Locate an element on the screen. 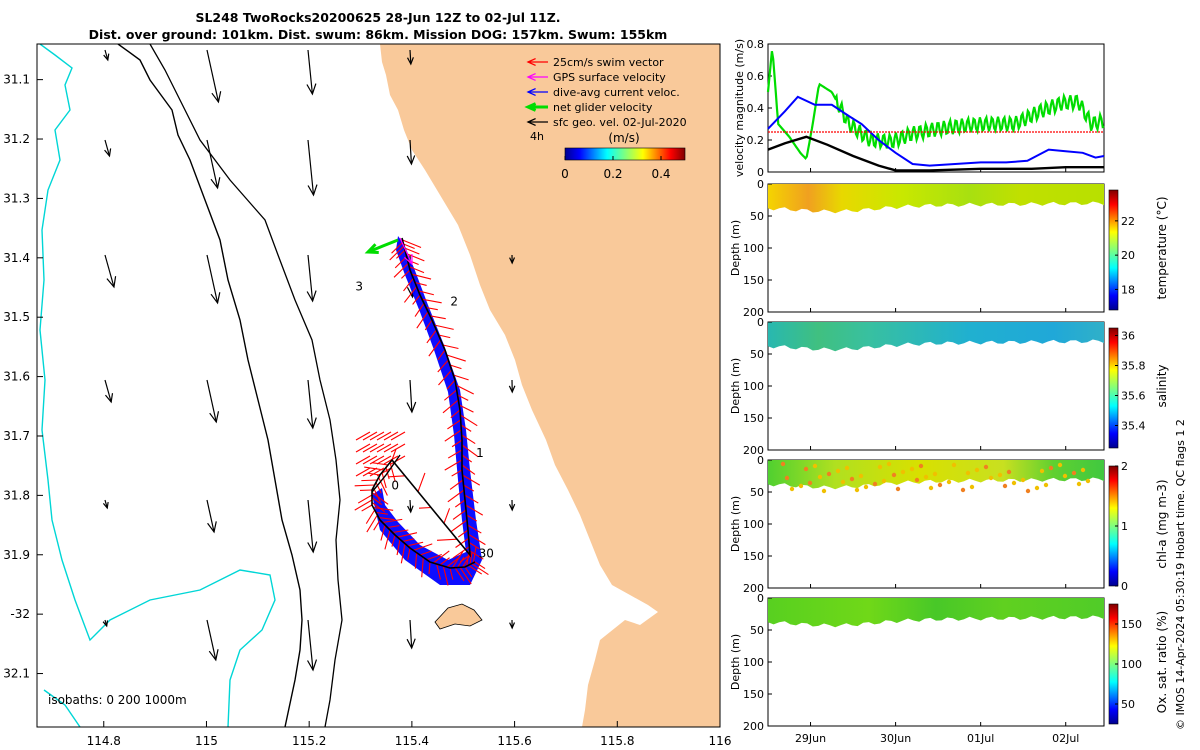 This screenshot has width=1200, height=750. net-velocity-arrow is located at coordinates (381, 246).